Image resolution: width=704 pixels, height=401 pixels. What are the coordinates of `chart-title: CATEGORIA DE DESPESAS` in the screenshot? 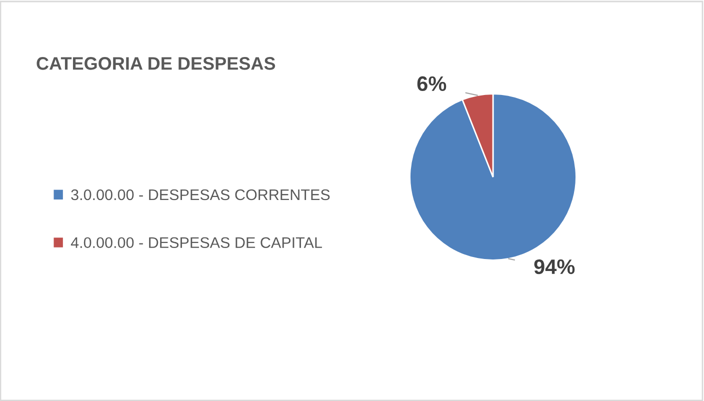 It's located at (156, 63).